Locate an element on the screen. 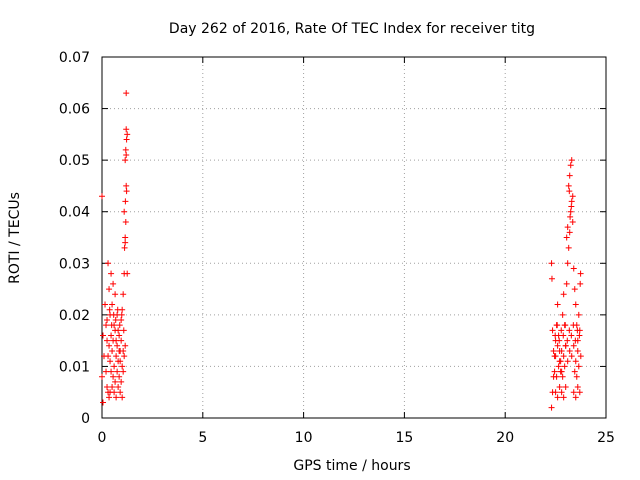  y-axis-label: ROTI / TECUs is located at coordinates (15, 238).